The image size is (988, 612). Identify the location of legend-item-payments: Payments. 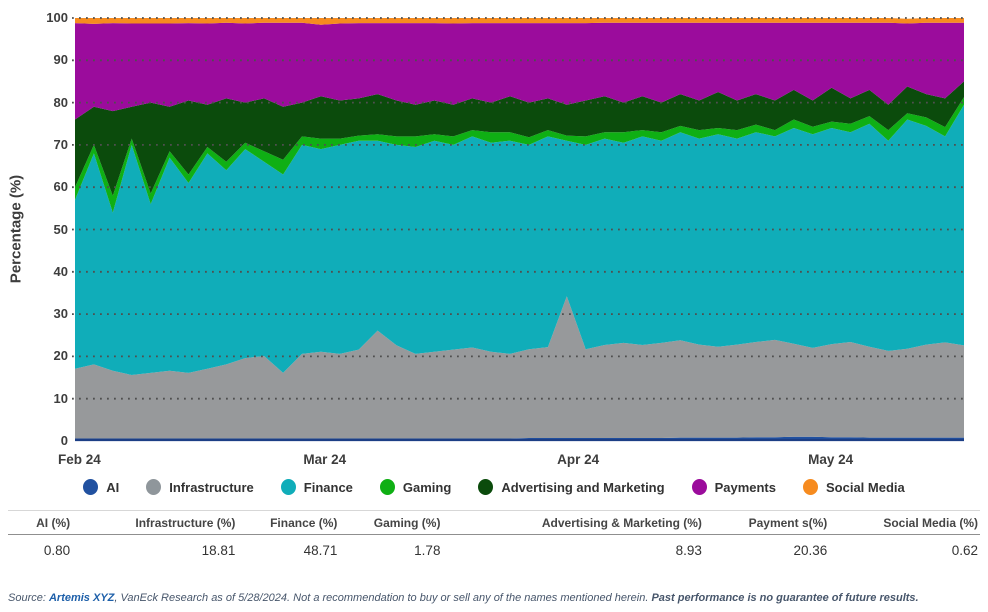
(733, 487).